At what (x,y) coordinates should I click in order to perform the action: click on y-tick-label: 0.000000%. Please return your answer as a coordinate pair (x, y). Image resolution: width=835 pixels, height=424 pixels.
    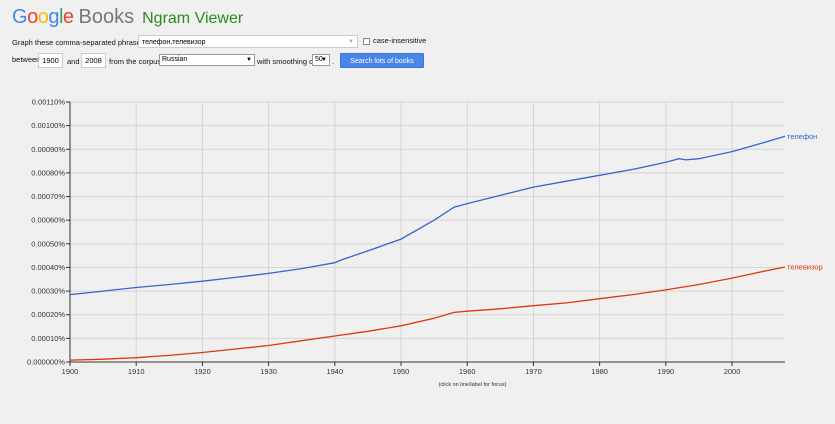
    Looking at the image, I should click on (46, 362).